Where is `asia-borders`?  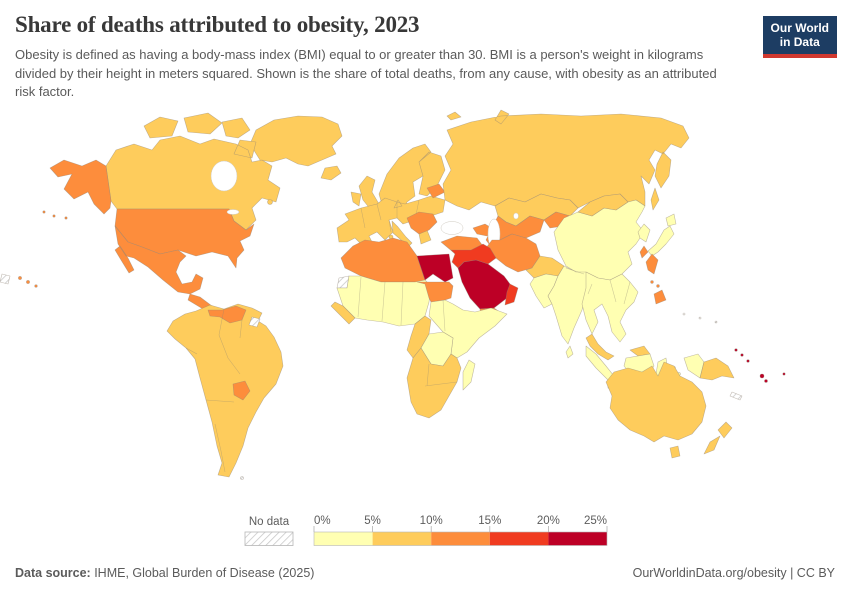 asia-borders is located at coordinates (598, 286).